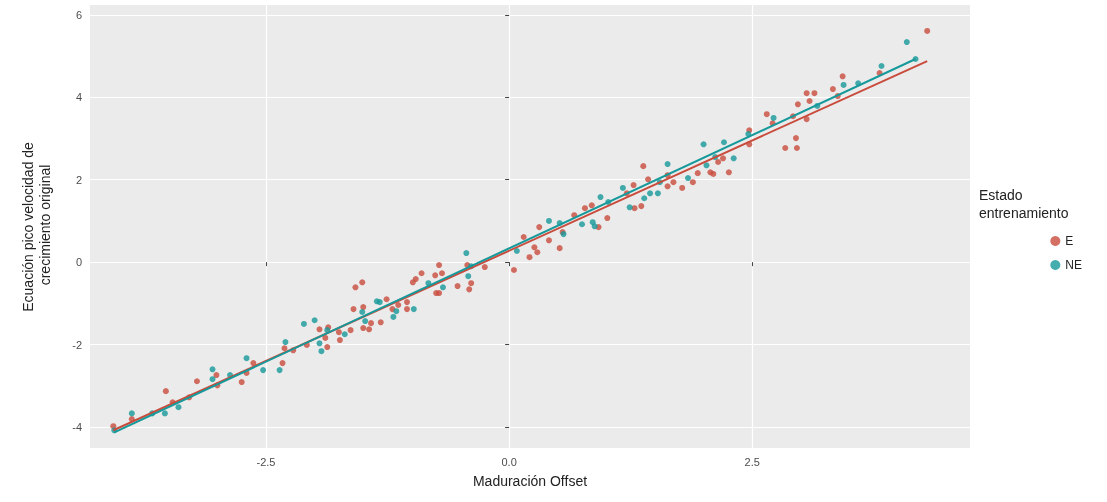 This screenshot has height=502, width=1107. Describe the element at coordinates (509, 461) in the screenshot. I see `x-tick-label: 0.0` at that location.